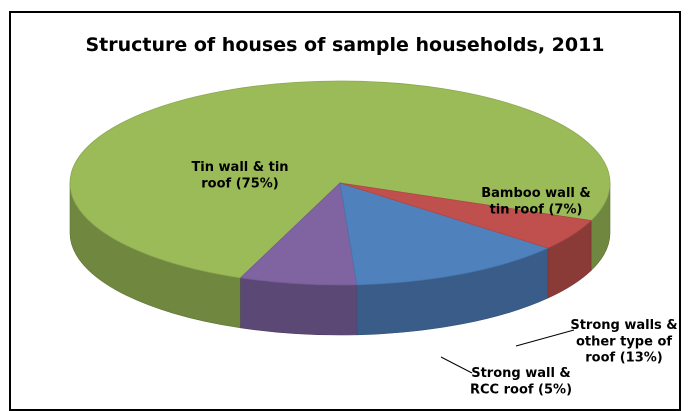  What do you see at coordinates (536, 209) in the screenshot?
I see `slice-label-1-line-1: tin roof (7%)` at bounding box center [536, 209].